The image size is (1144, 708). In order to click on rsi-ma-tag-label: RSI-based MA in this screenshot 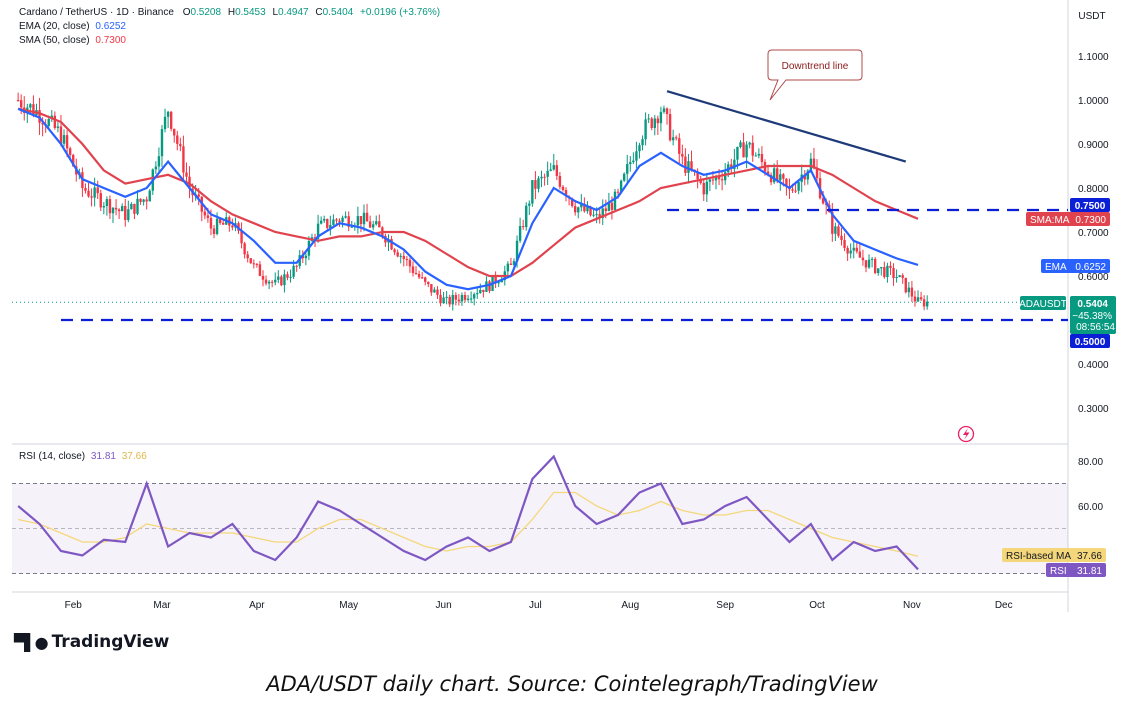, I will do `click(1038, 556)`.